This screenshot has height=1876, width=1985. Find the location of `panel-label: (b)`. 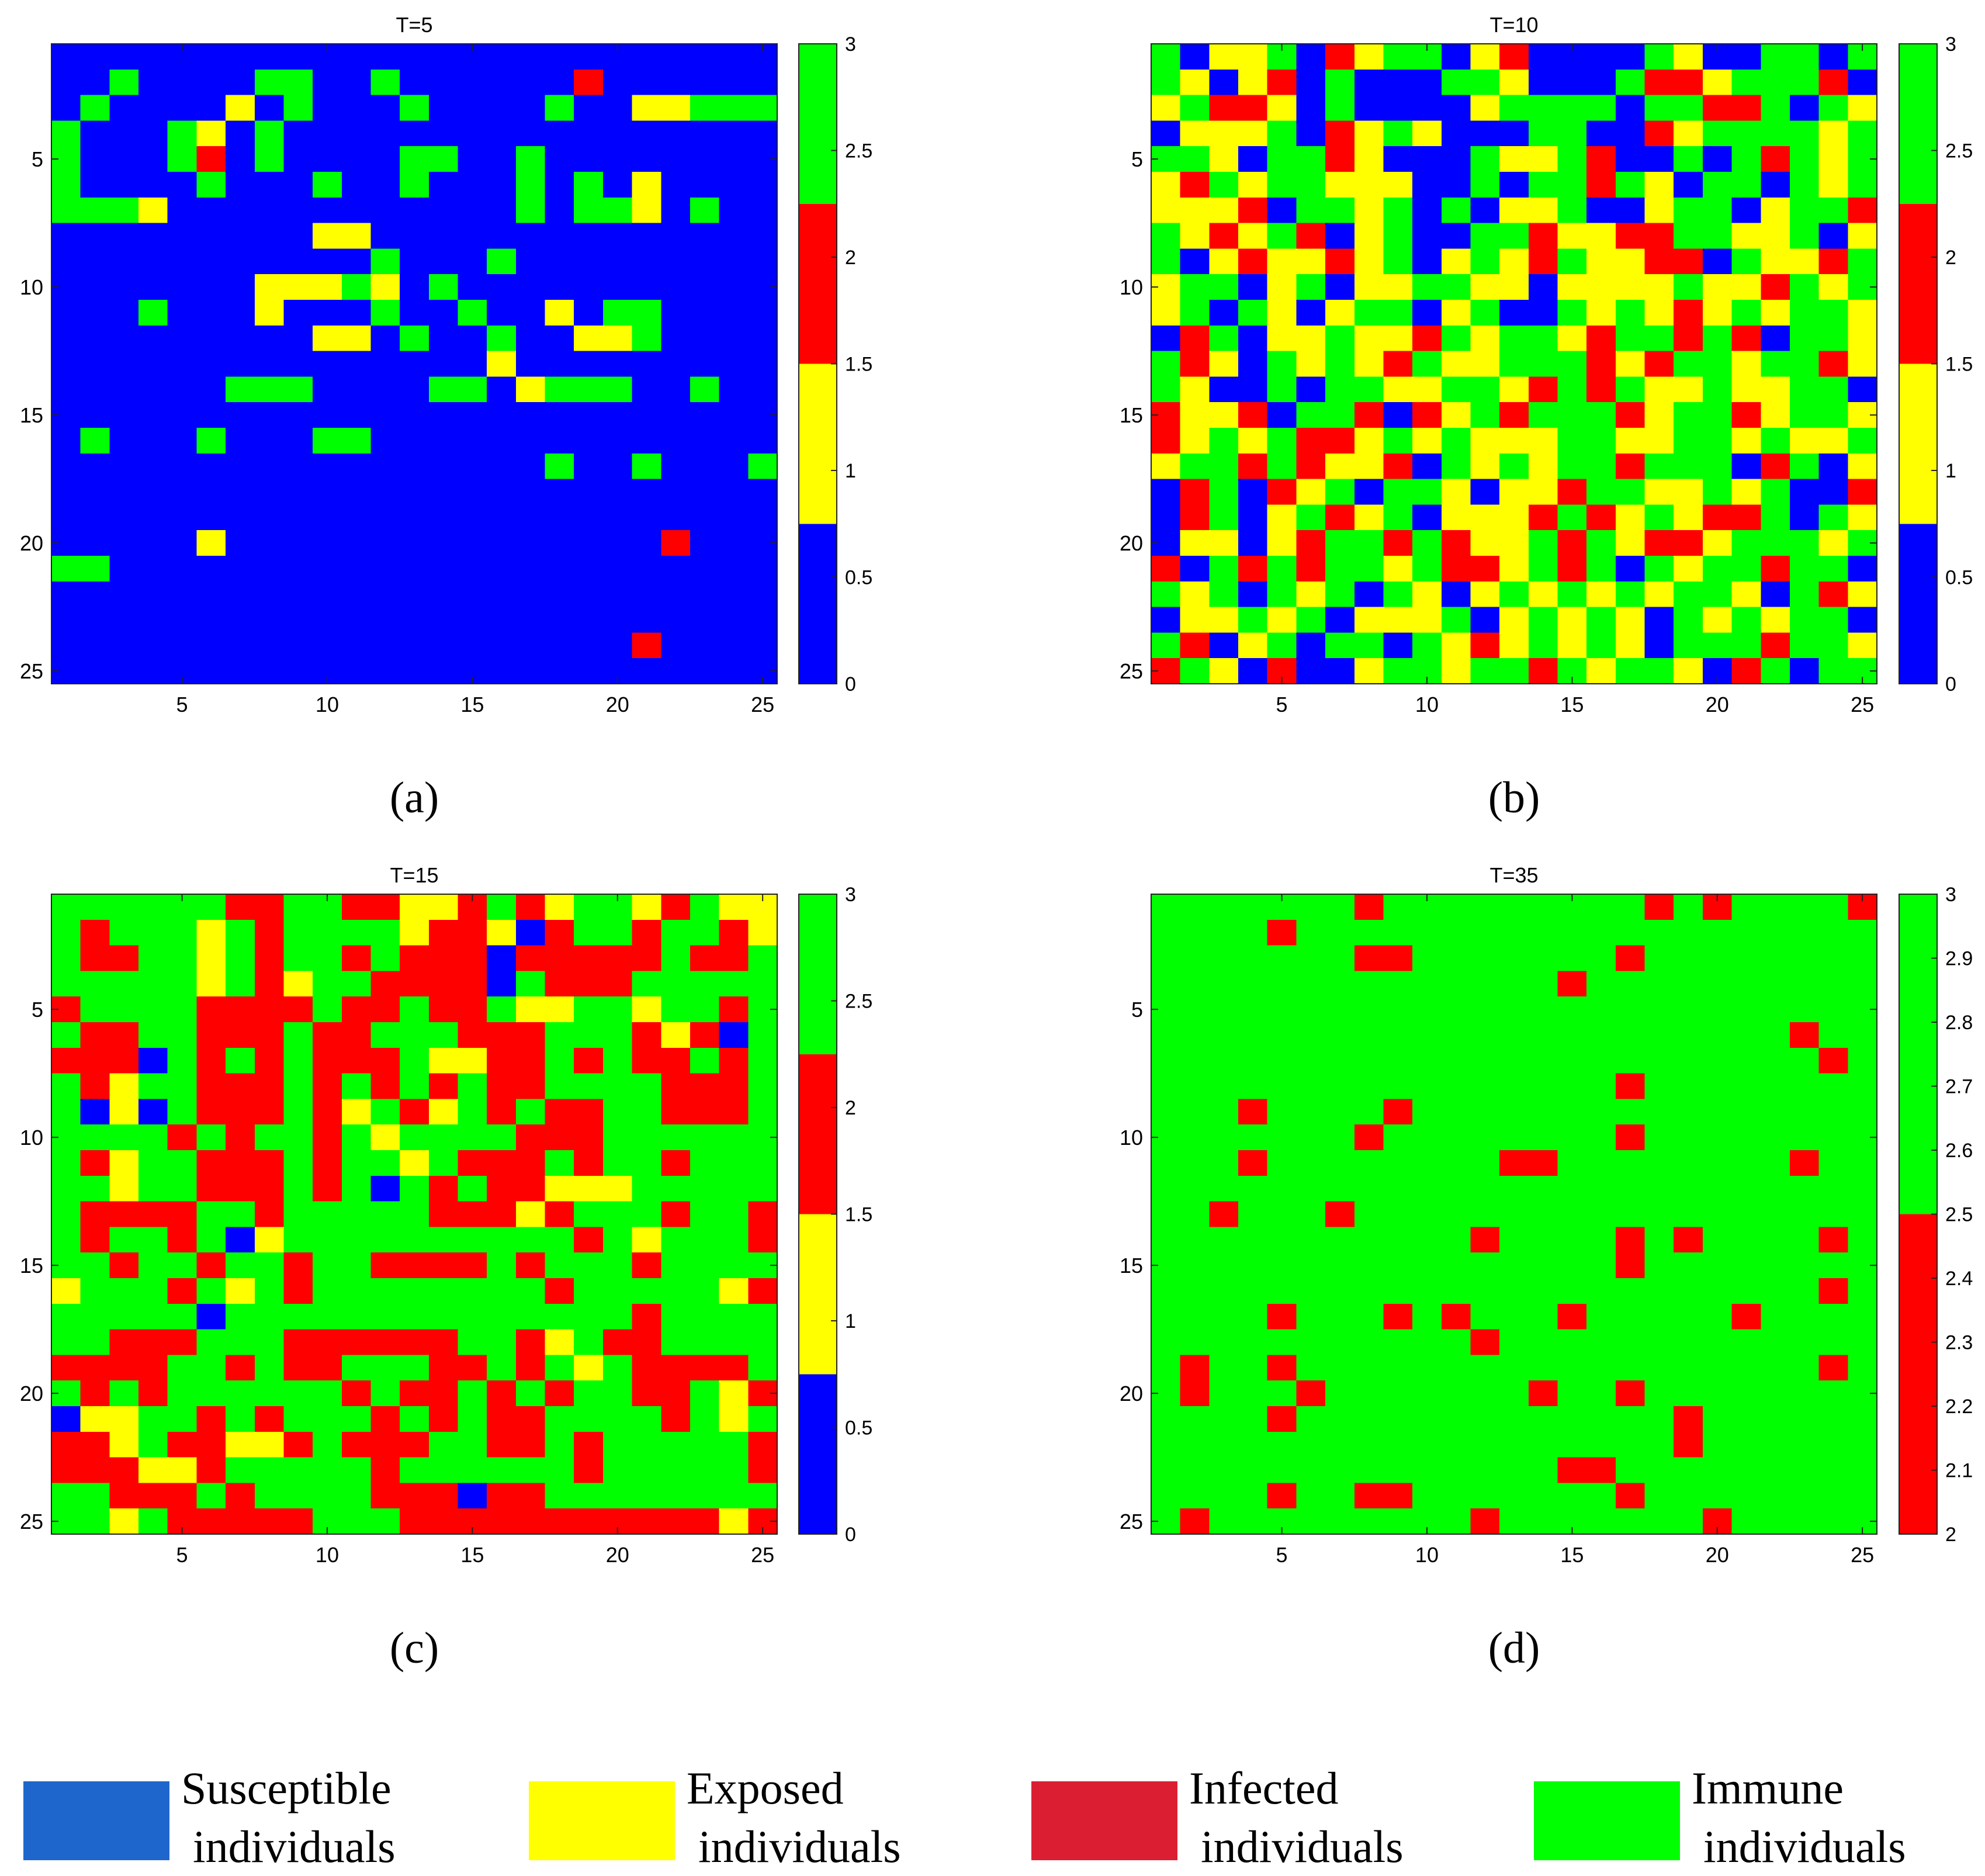

panel-label: (b) is located at coordinates (1514, 797).